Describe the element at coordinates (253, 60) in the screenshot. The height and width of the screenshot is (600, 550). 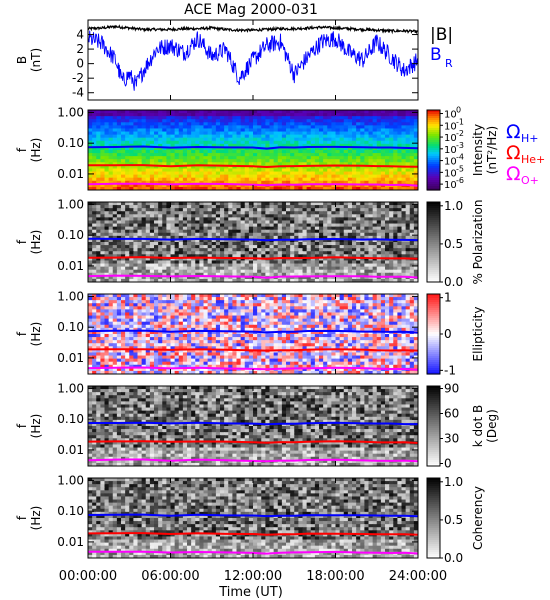
I see `panel-frame` at that location.